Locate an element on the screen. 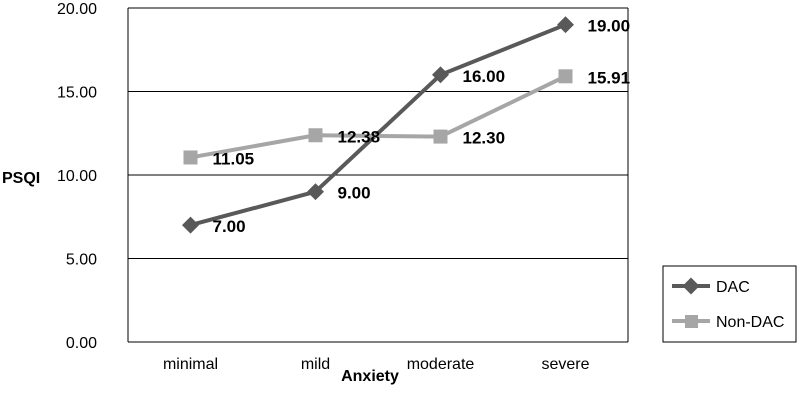 The image size is (800, 410). x-axis-title: Anxiety is located at coordinates (370, 376).